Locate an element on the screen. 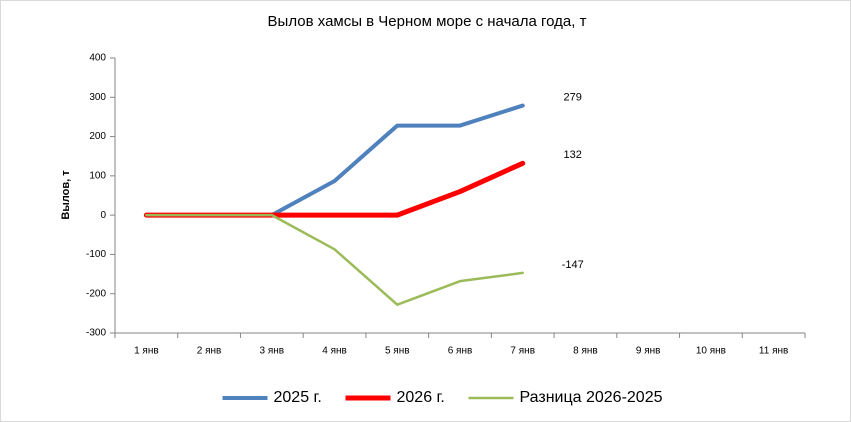 The image size is (851, 422). series-line is located at coordinates (334, 259).